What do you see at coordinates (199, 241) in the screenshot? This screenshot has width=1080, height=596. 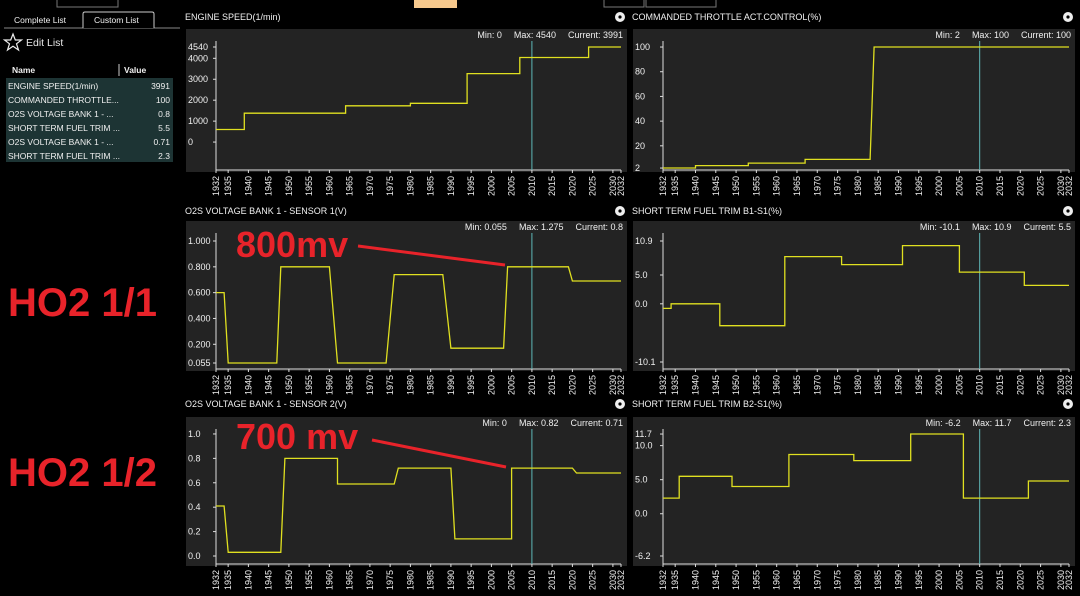 I see `y-tick-label: 1.000` at bounding box center [199, 241].